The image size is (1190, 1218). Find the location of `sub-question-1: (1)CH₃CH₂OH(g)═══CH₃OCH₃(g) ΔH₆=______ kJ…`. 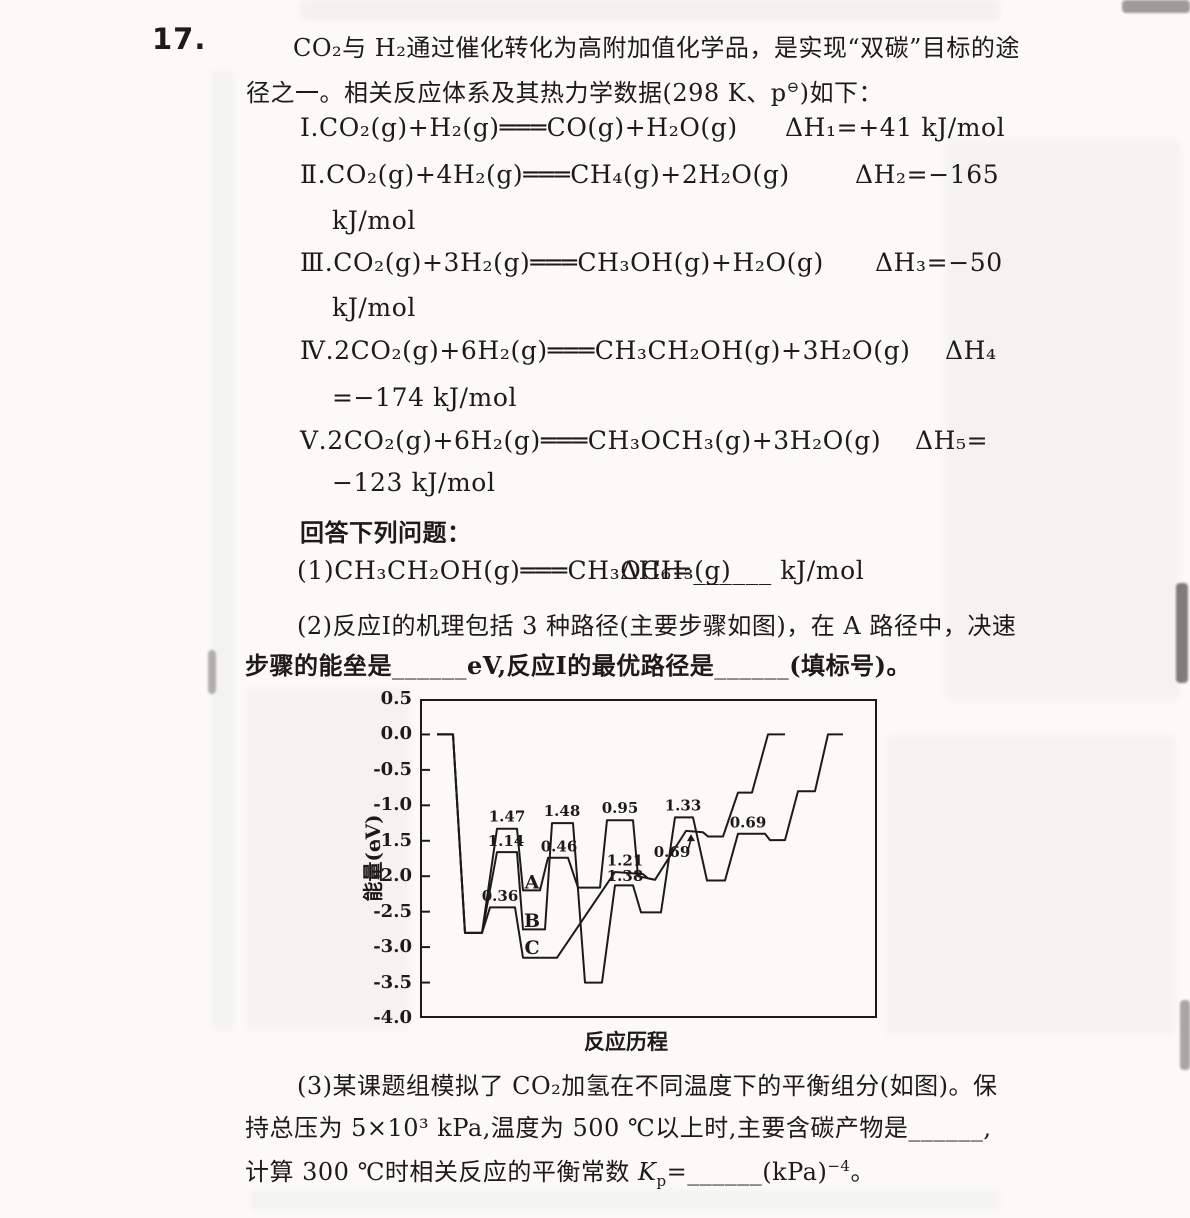

sub-question-1: (1)CH₃CH₂OH(g)═══CH₃OCH₃(g) ΔH₆=______ kJ… is located at coordinates (580, 570).